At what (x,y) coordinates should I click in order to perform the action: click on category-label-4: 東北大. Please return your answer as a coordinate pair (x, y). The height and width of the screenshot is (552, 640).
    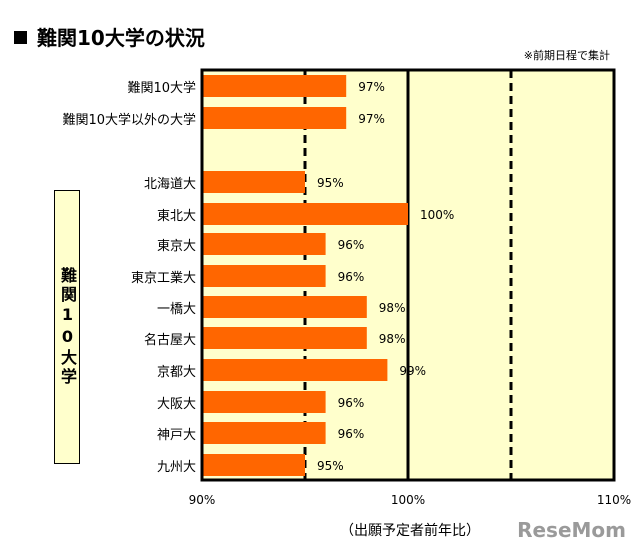
    Looking at the image, I should click on (176, 216).